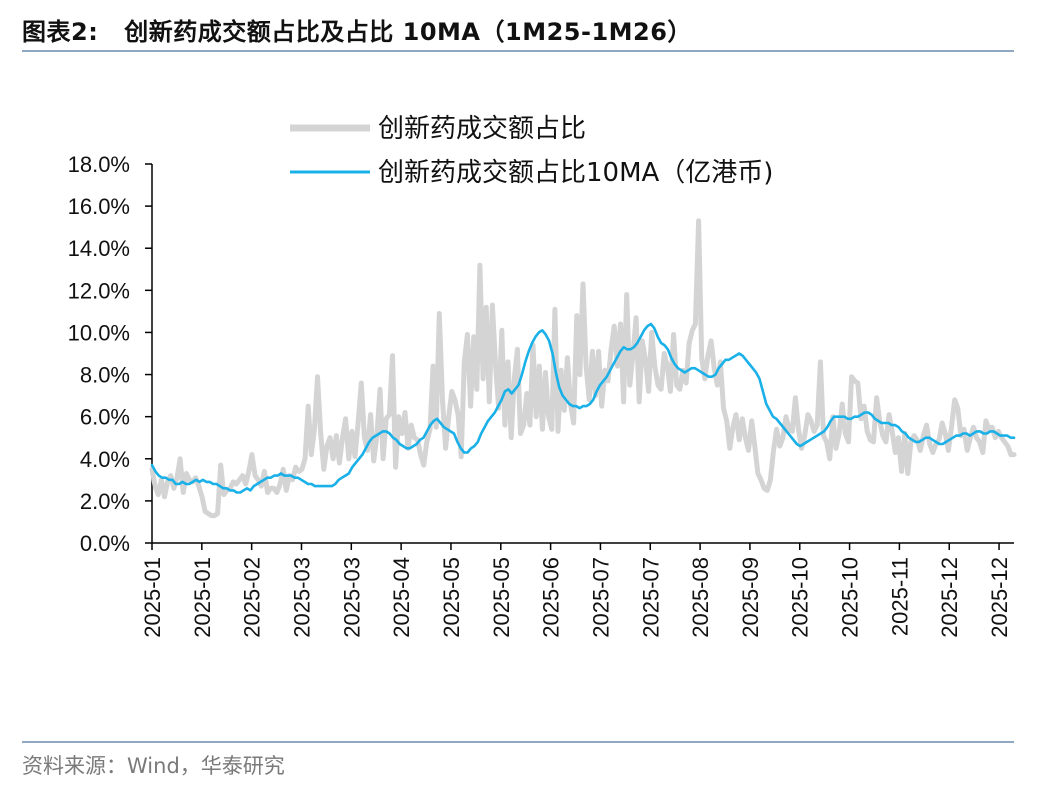  I want to click on y-tick-label: 4.0%, so click(105, 459).